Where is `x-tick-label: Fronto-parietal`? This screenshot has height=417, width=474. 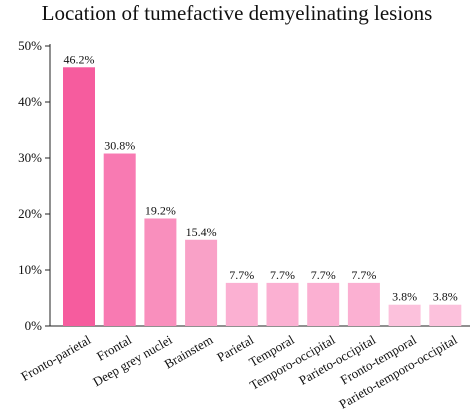 x-tick-label: Fronto-parietal is located at coordinates (55, 358).